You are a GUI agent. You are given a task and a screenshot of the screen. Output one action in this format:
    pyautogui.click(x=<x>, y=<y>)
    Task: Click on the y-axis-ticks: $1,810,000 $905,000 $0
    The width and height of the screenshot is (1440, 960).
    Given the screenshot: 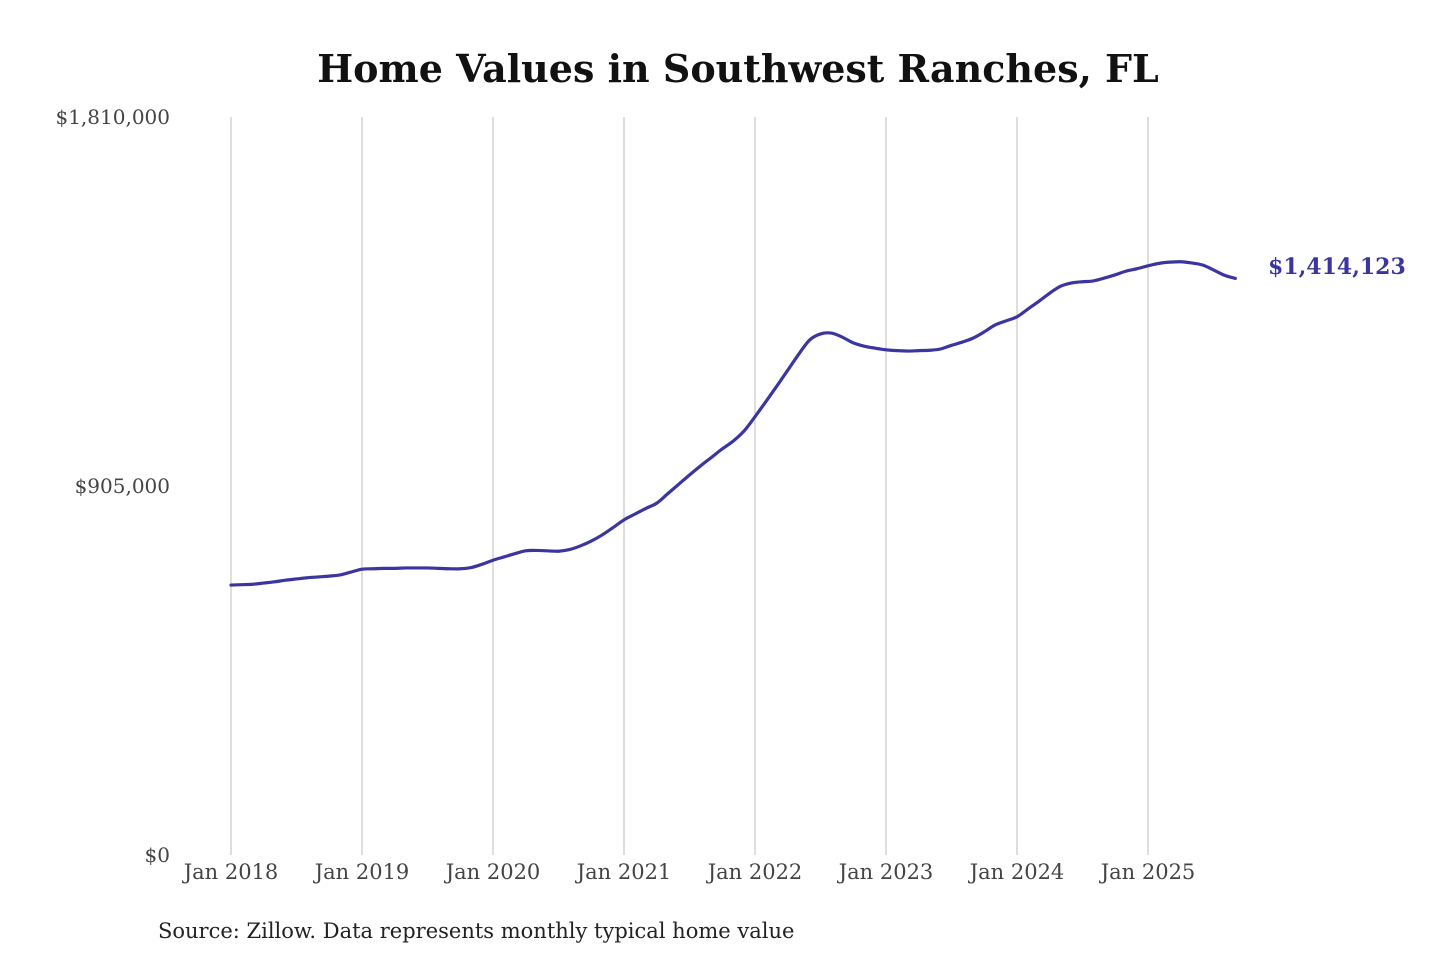 What is the action you would take?
    pyautogui.click(x=112, y=486)
    